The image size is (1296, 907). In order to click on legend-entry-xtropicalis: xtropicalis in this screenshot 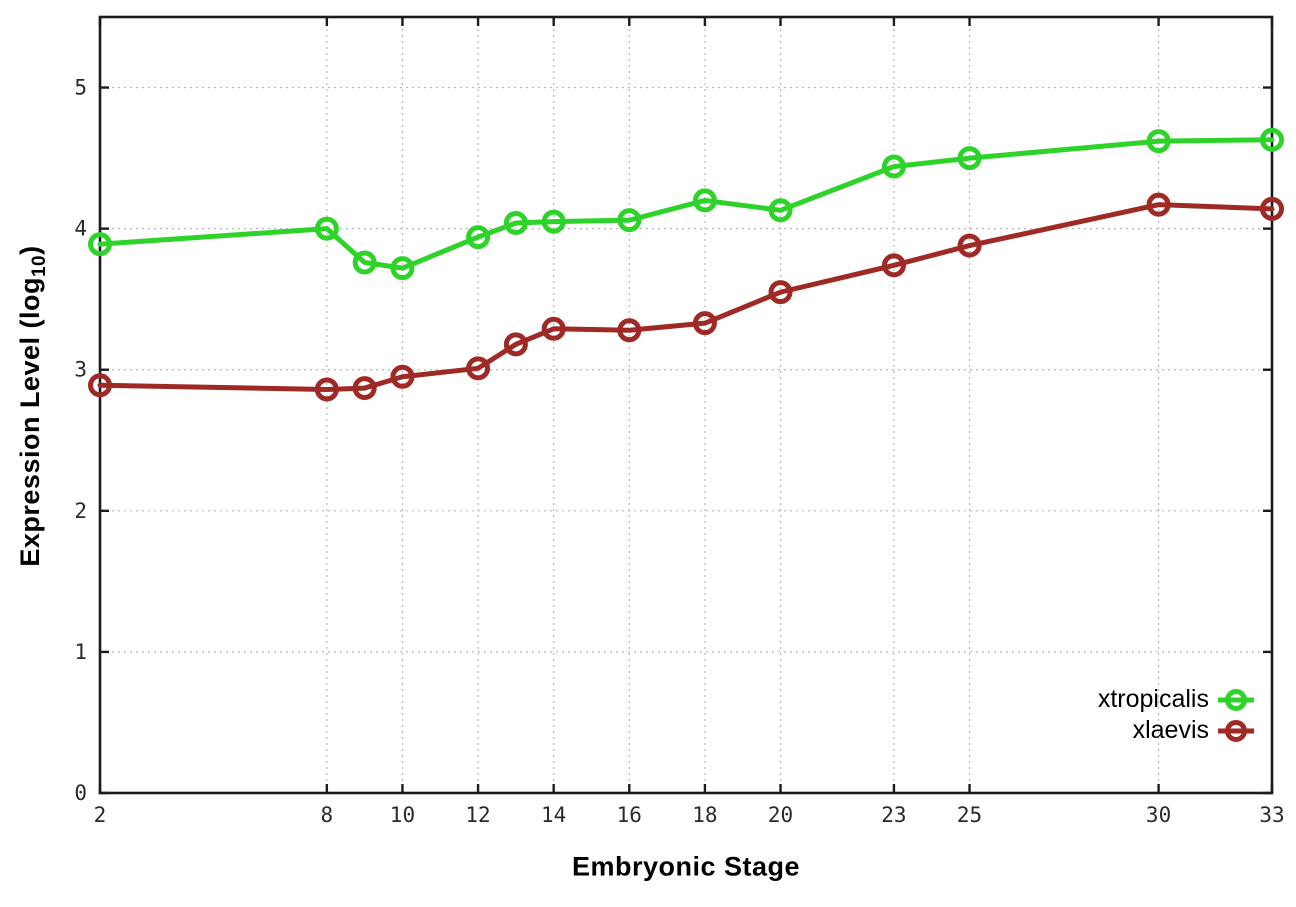, I will do `click(1176, 699)`.